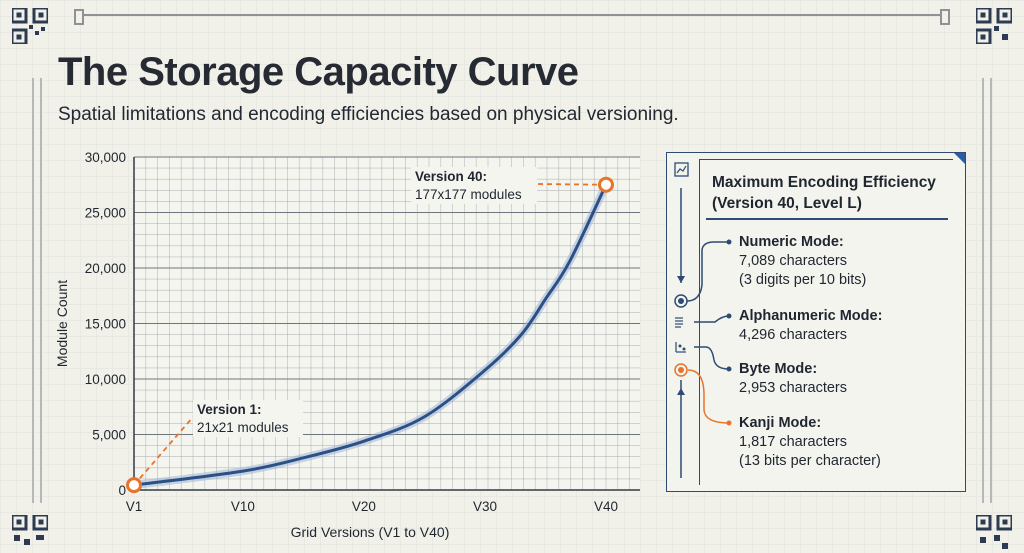 The image size is (1024, 553). I want to click on version1-title: Version 1:, so click(229, 409).